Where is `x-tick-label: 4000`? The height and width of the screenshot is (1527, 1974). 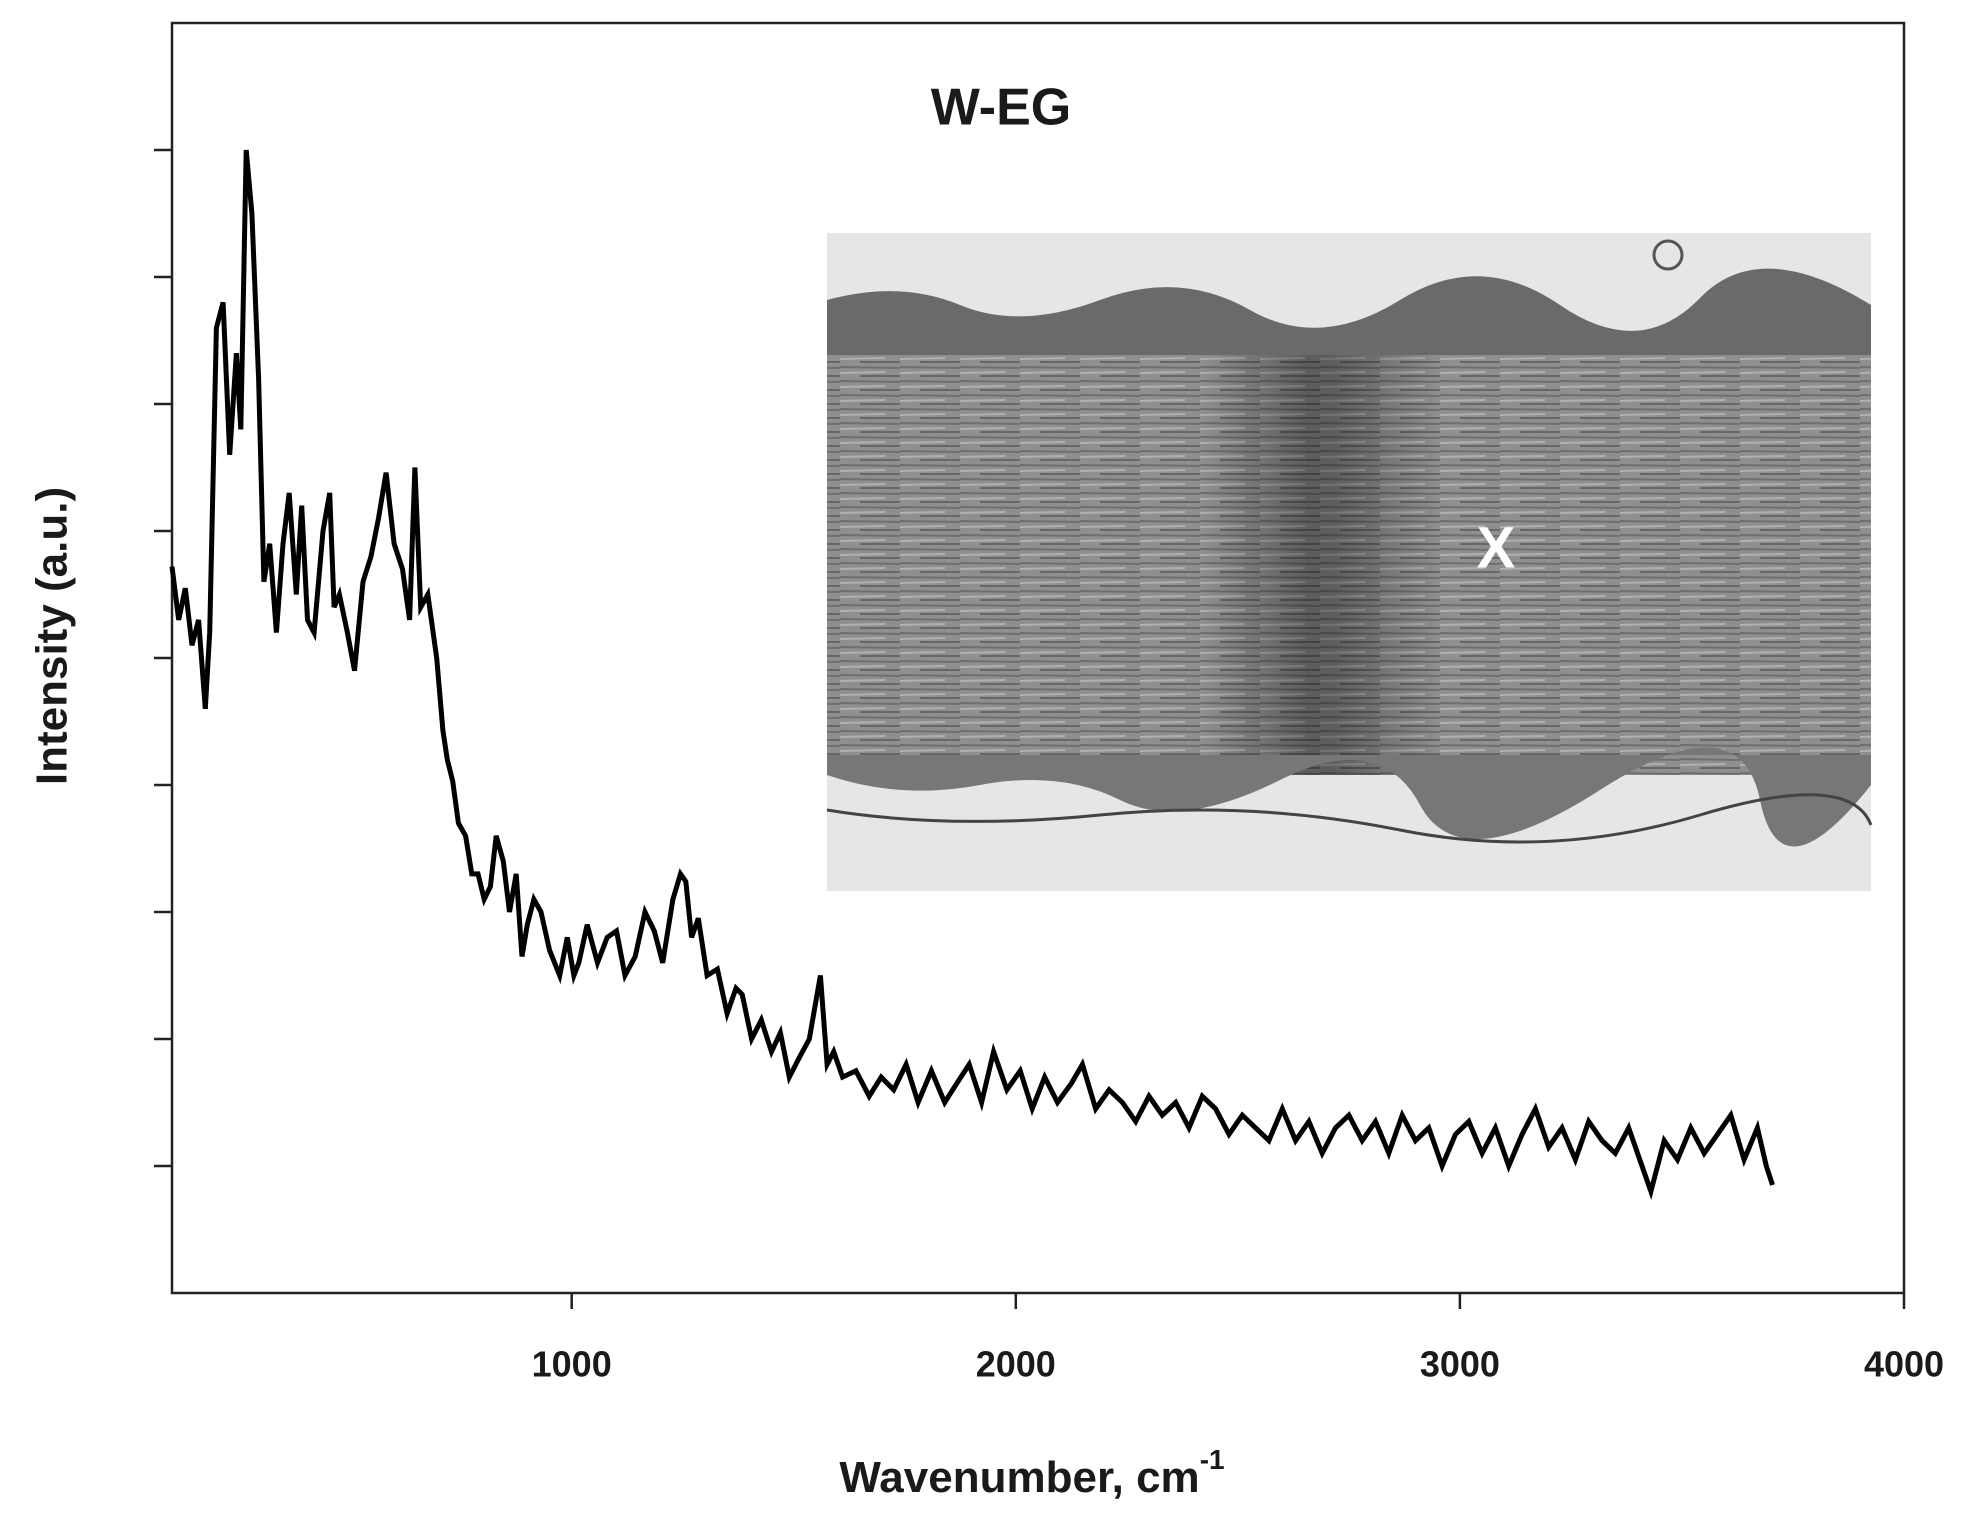 x-tick-label: 4000 is located at coordinates (1904, 1364).